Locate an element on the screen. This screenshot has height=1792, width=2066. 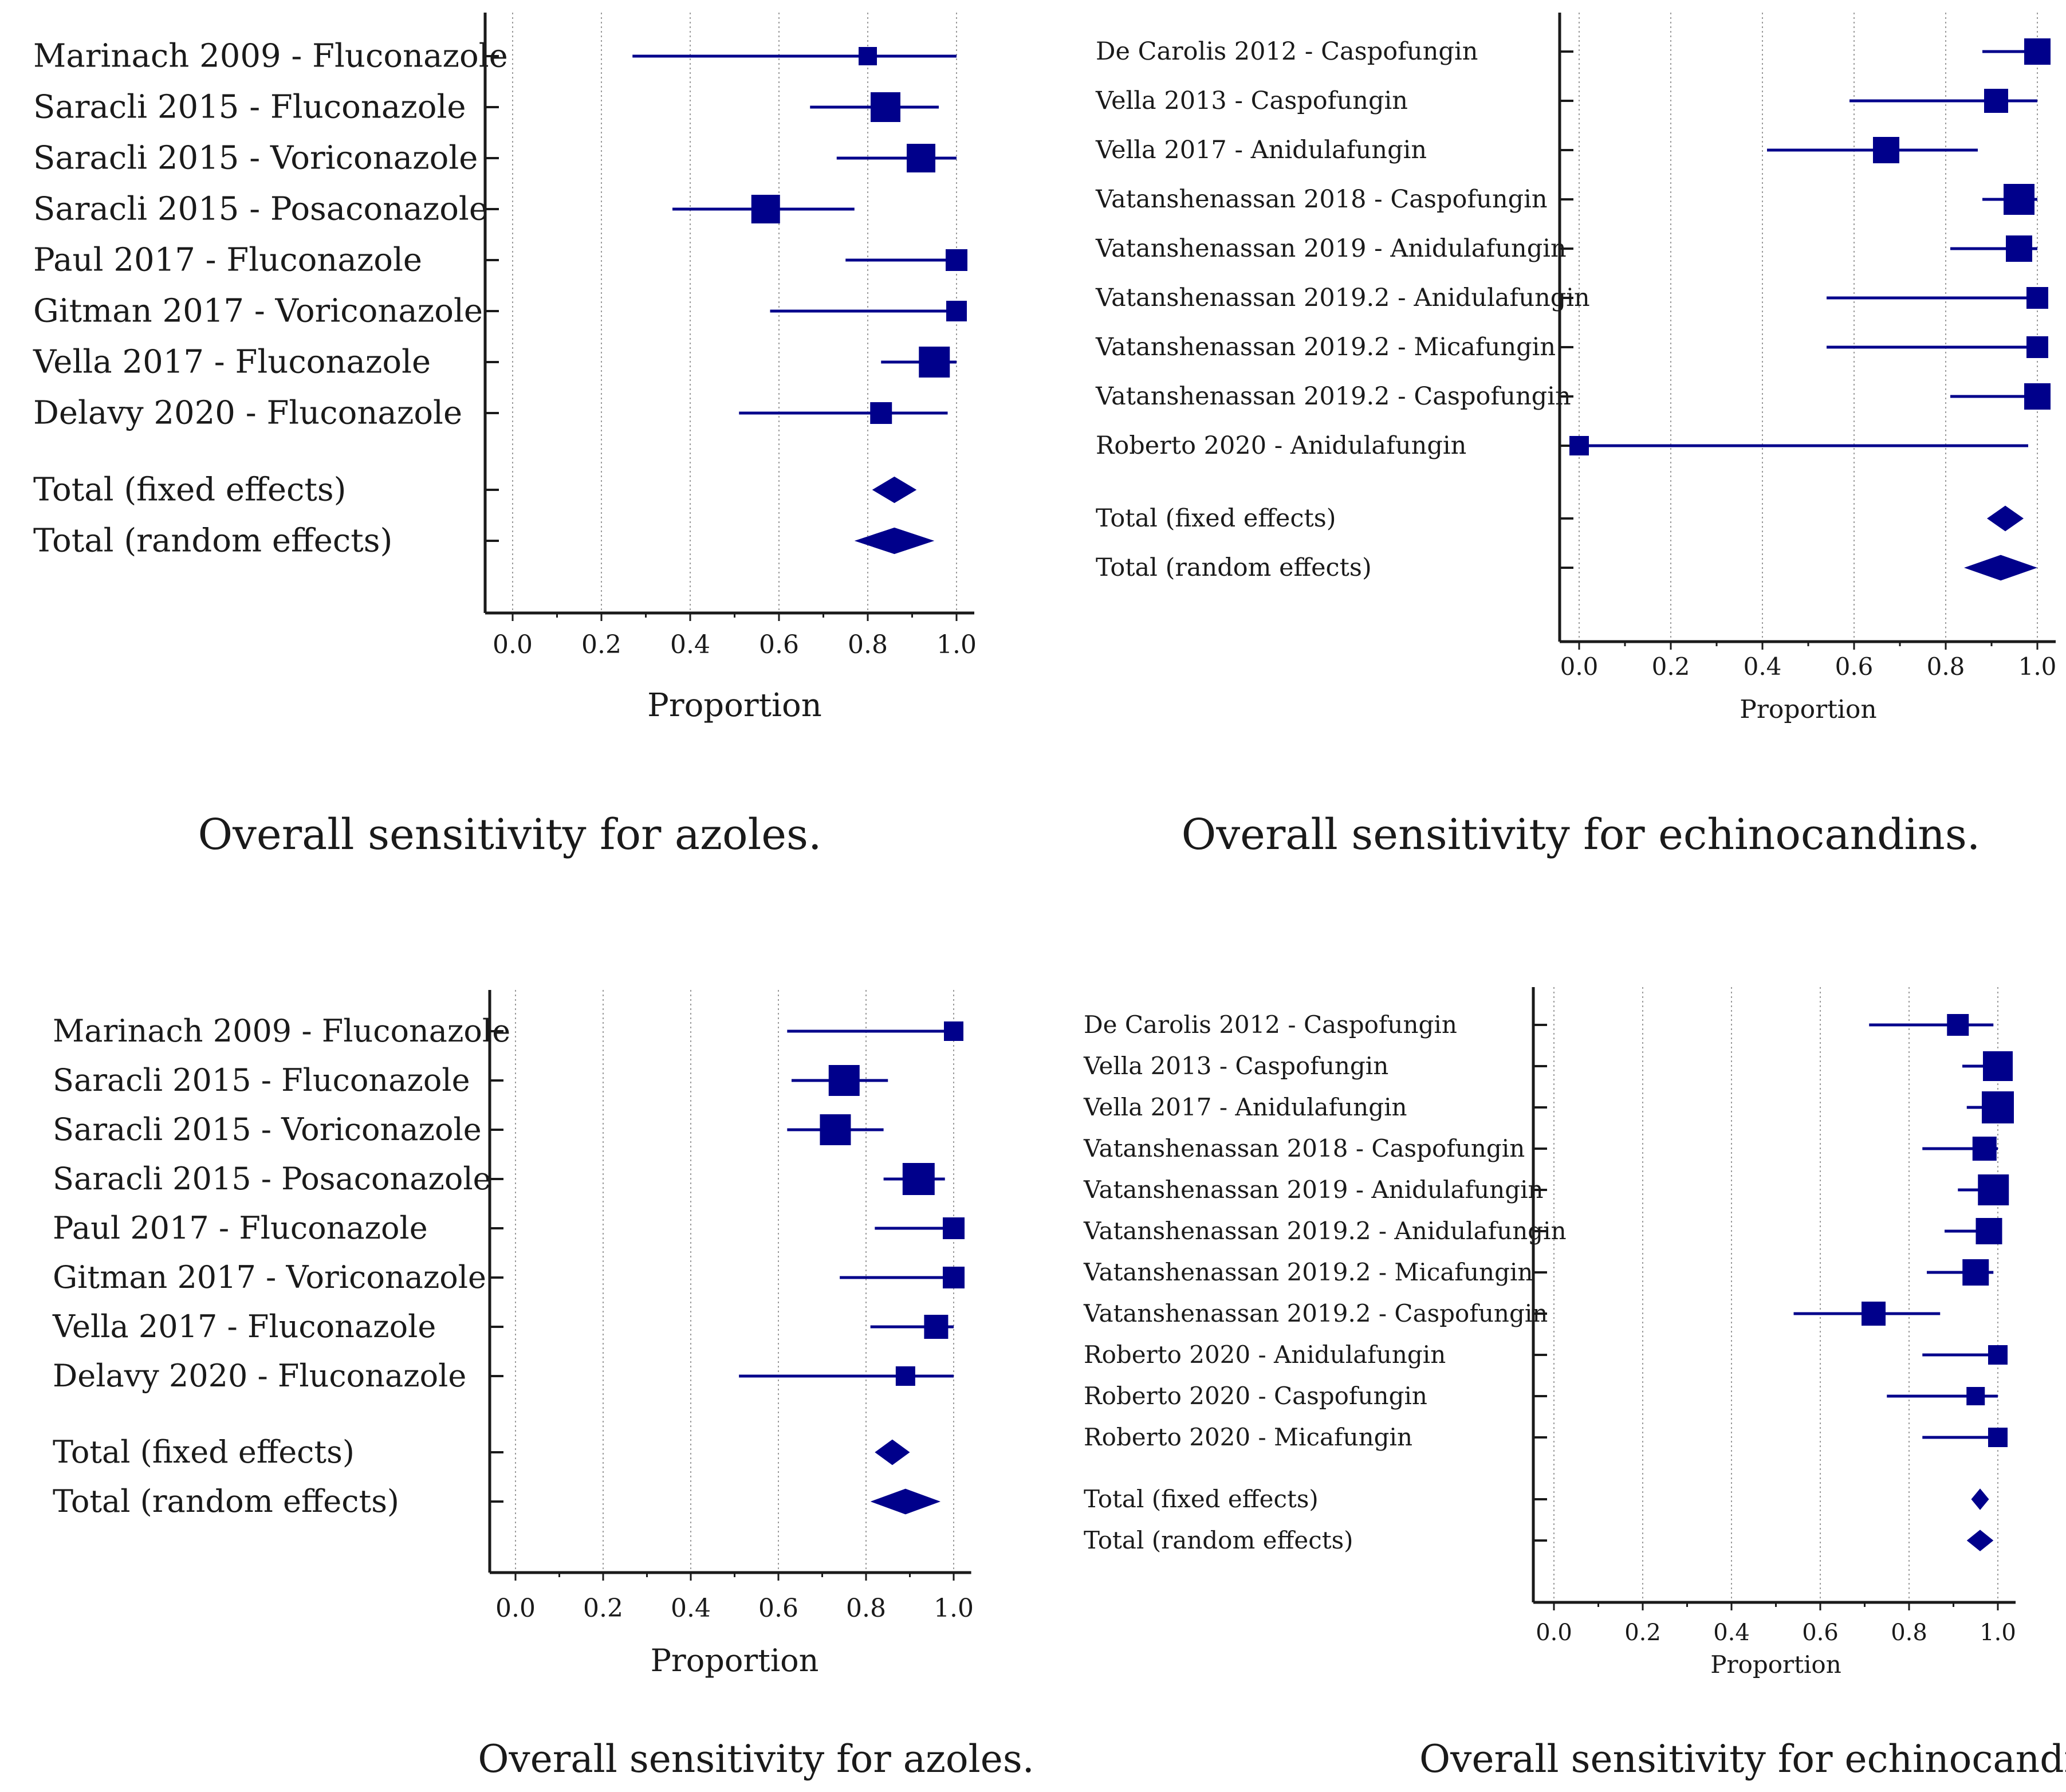
study-label: De Carolis 2012 - Caspofungin is located at coordinates (1271, 1025).